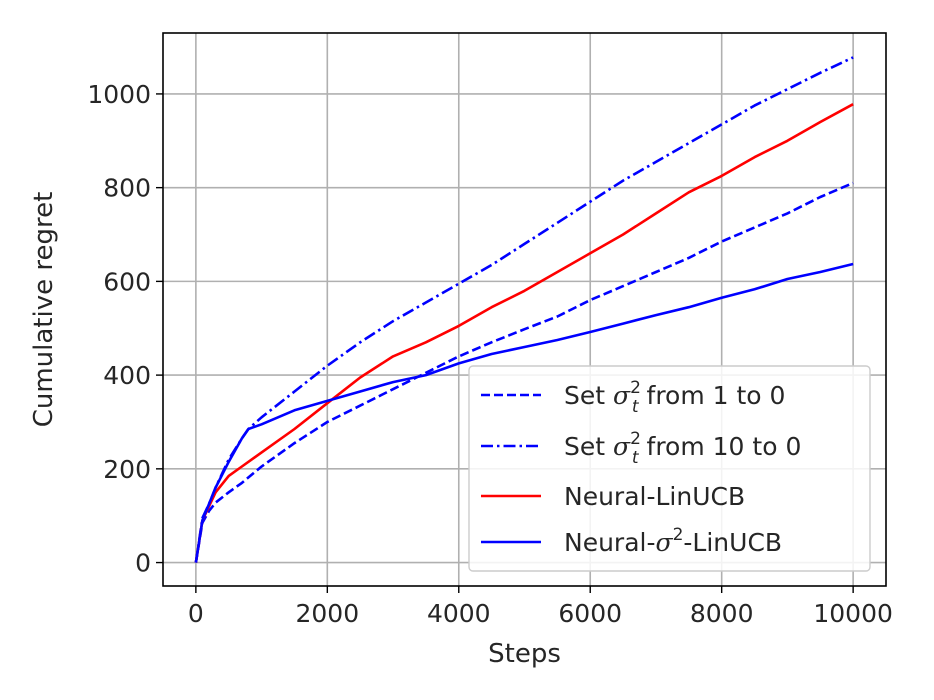 The image size is (934, 700). What do you see at coordinates (590, 613) in the screenshot?
I see `x-tick-label: 6000` at bounding box center [590, 613].